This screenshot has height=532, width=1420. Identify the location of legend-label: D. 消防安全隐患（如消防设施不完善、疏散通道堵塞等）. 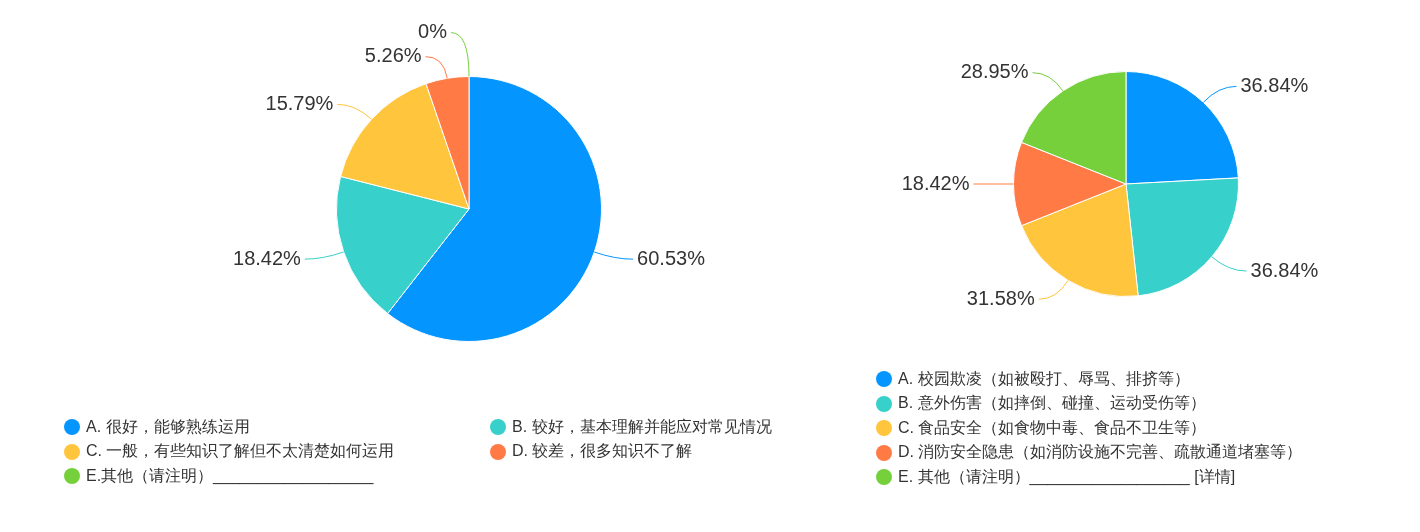
(1100, 452).